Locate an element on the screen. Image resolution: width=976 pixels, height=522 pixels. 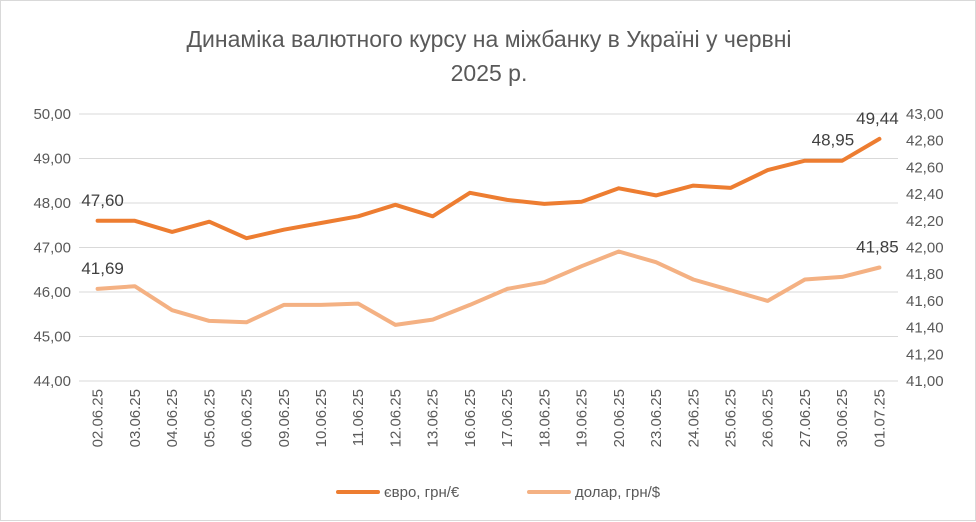
x-tick-label: 05.06.25 is located at coordinates (209, 418).